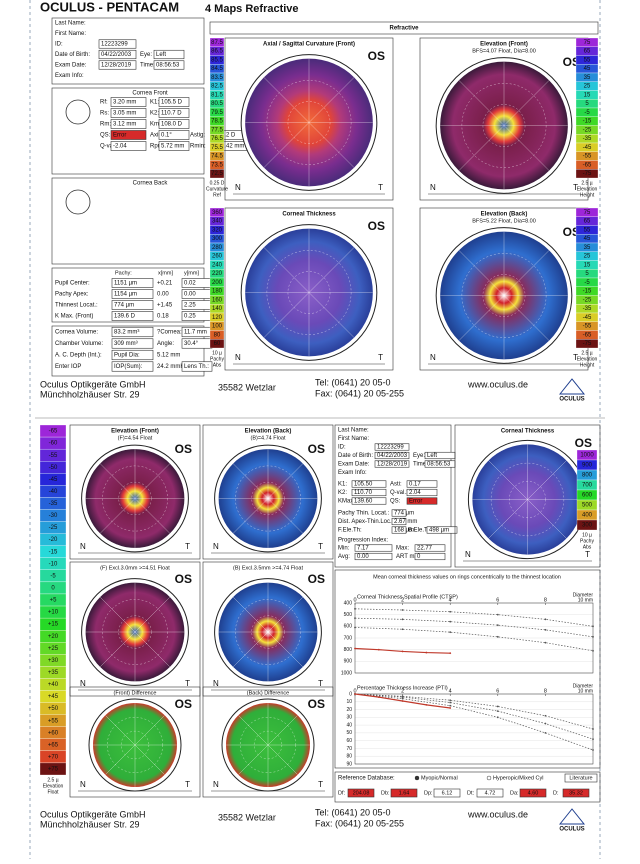  I want to click on scale-label: 73.5, so click(217, 165).